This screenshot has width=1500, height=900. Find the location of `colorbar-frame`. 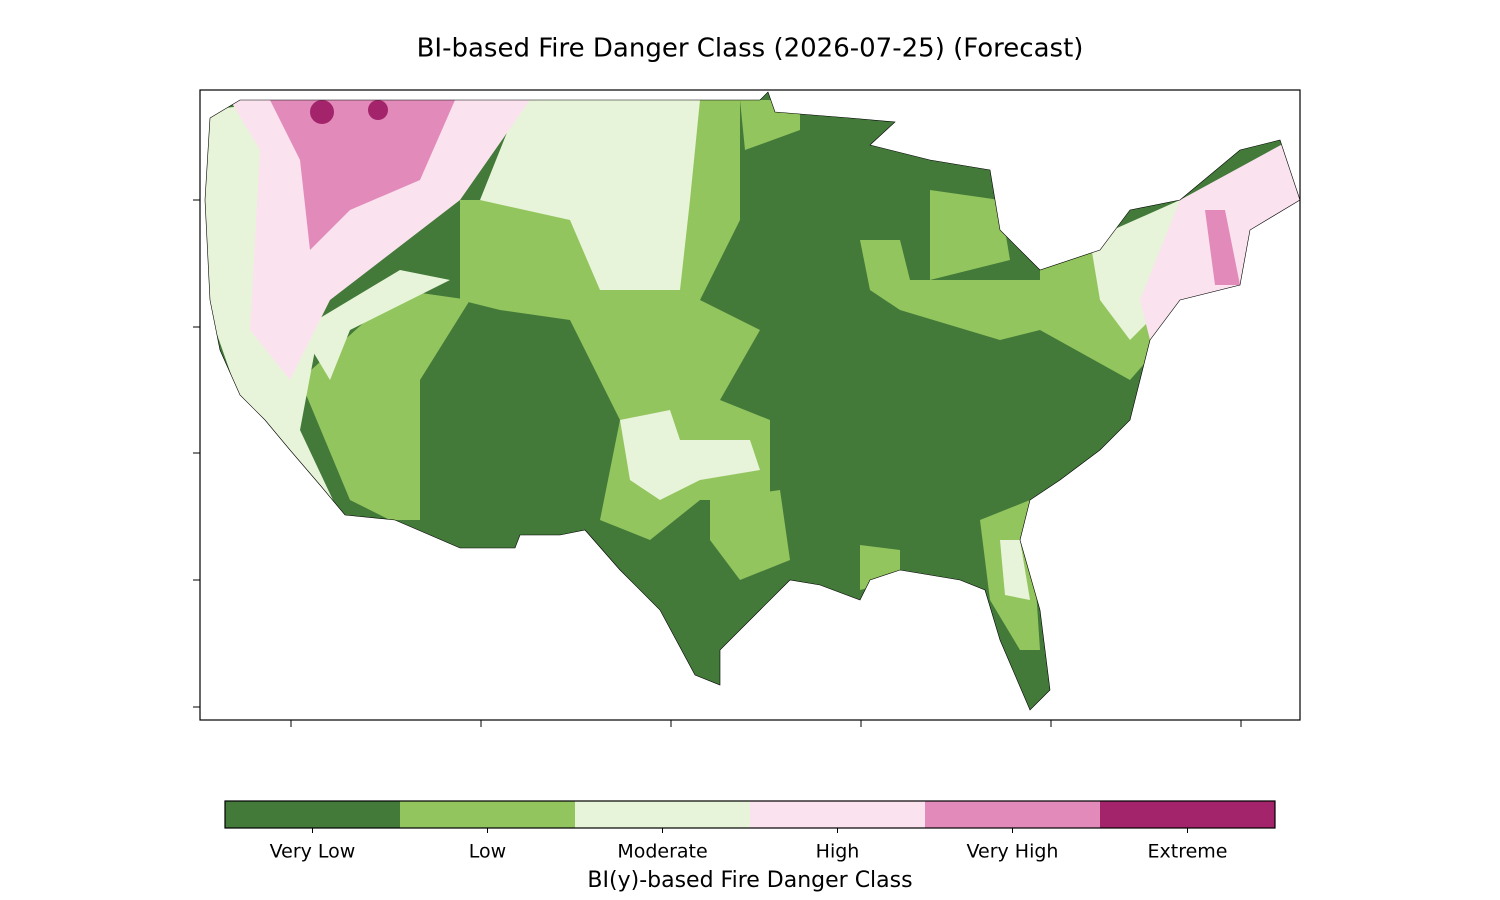

colorbar-frame is located at coordinates (750, 814).